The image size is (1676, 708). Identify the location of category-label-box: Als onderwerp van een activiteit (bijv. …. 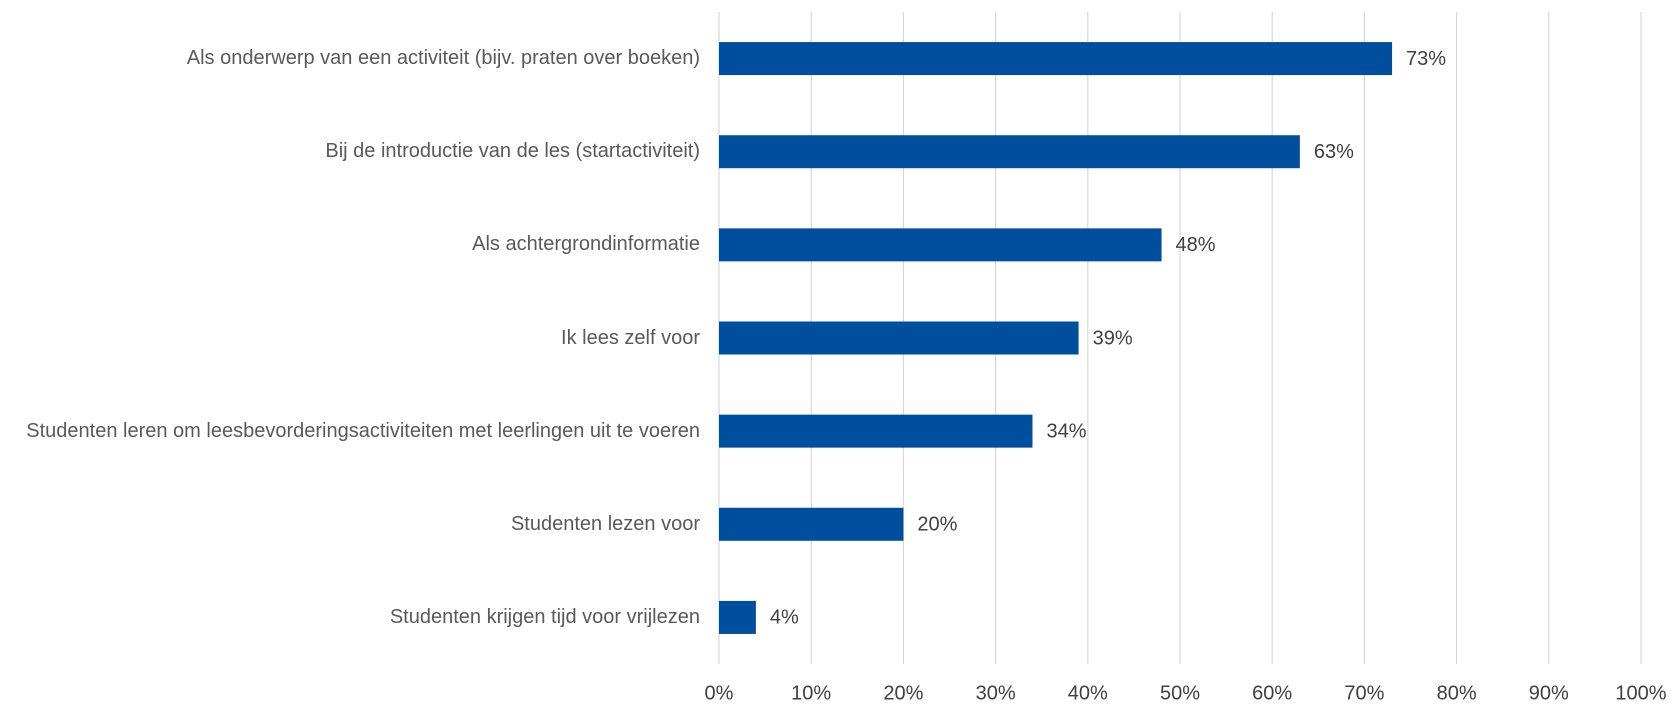
(355, 59).